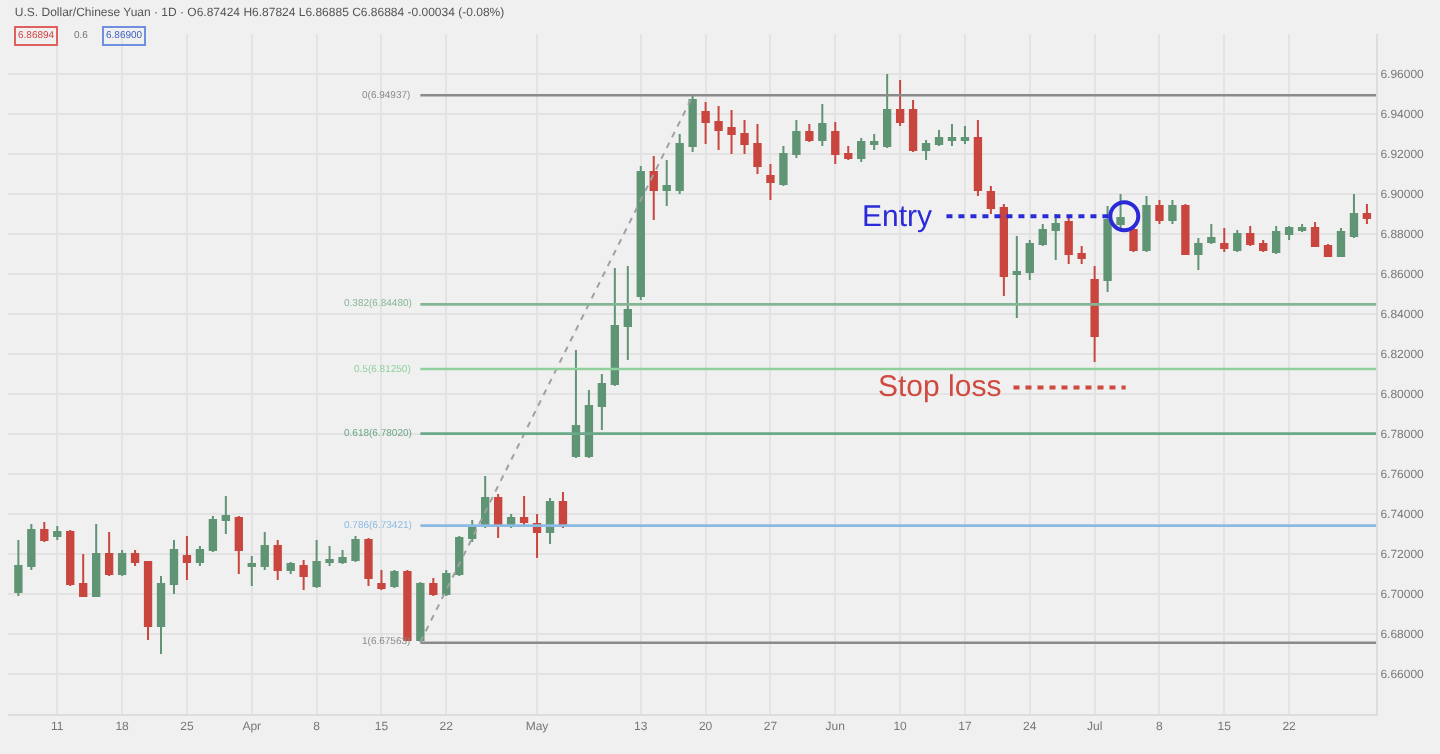  What do you see at coordinates (898, 217) in the screenshot?
I see `annotation: Entry` at bounding box center [898, 217].